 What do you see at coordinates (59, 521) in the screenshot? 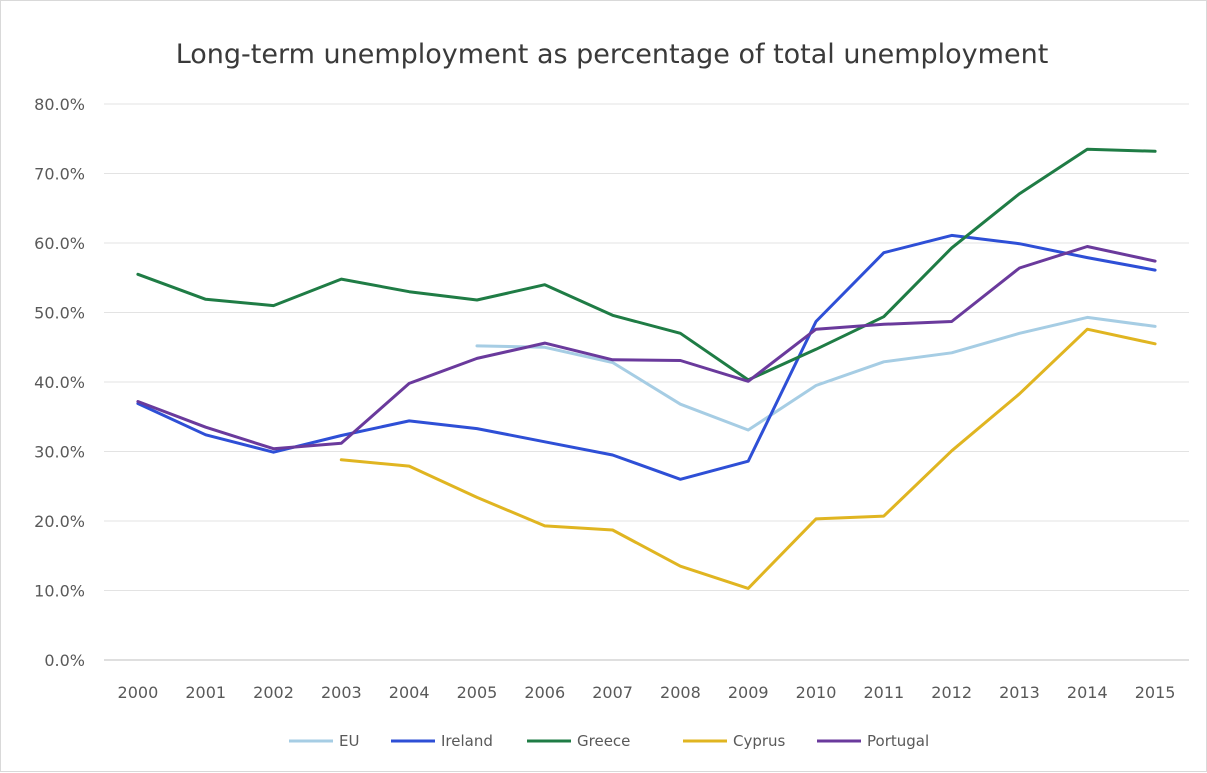
I see `y-tick-label: 20.0%` at bounding box center [59, 521].